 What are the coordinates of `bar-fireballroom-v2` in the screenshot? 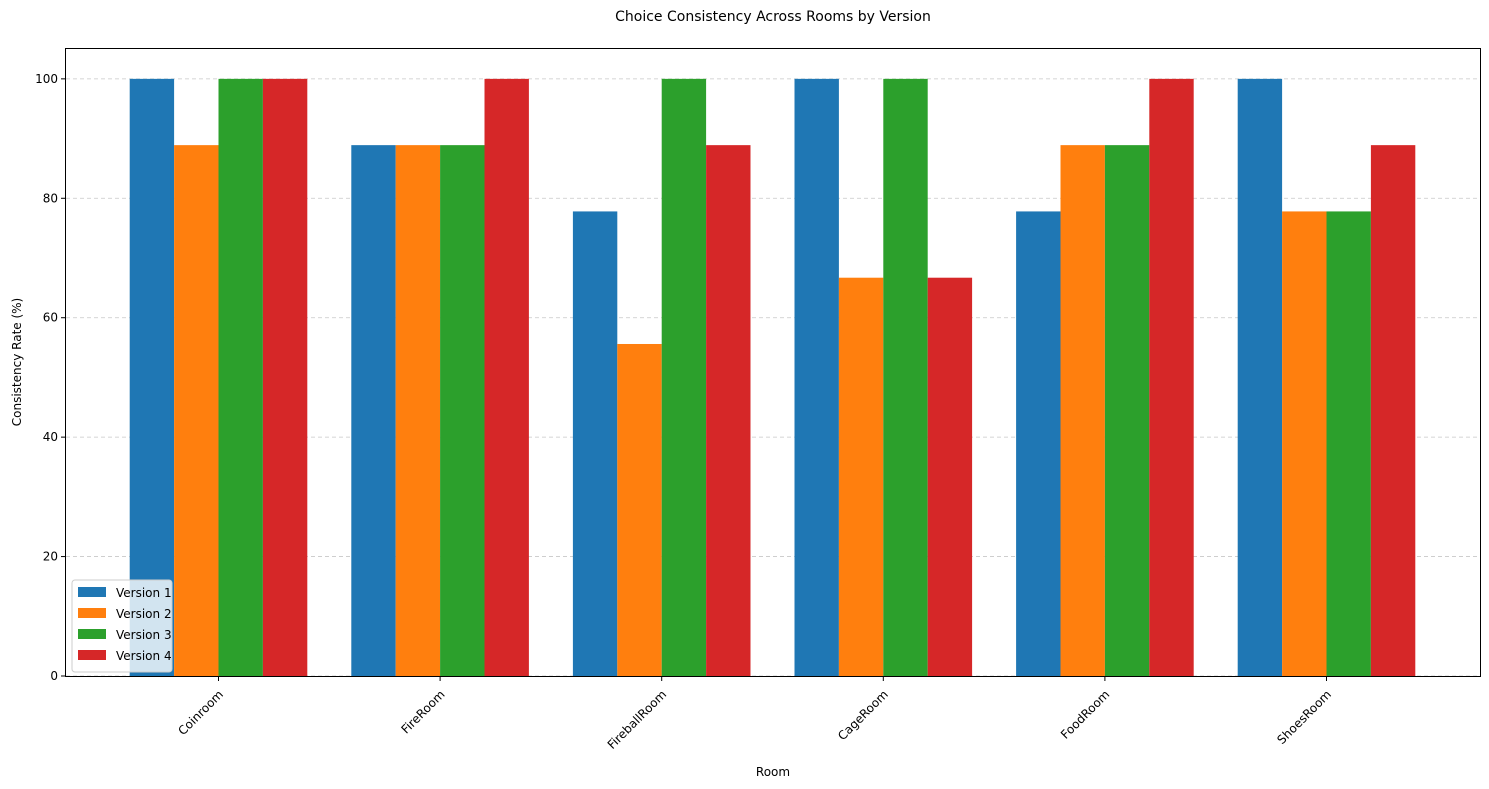 It's located at (639, 509).